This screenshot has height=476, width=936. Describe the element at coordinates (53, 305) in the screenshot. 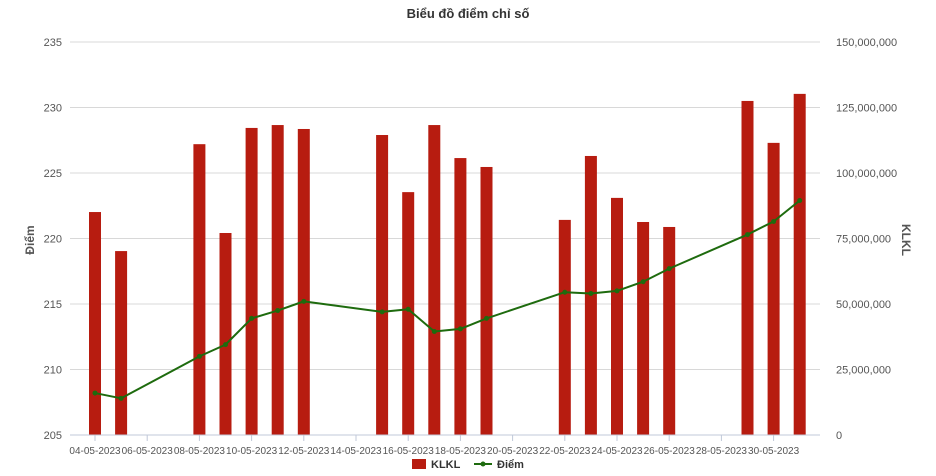

I see `left-tick-label: 215` at that location.